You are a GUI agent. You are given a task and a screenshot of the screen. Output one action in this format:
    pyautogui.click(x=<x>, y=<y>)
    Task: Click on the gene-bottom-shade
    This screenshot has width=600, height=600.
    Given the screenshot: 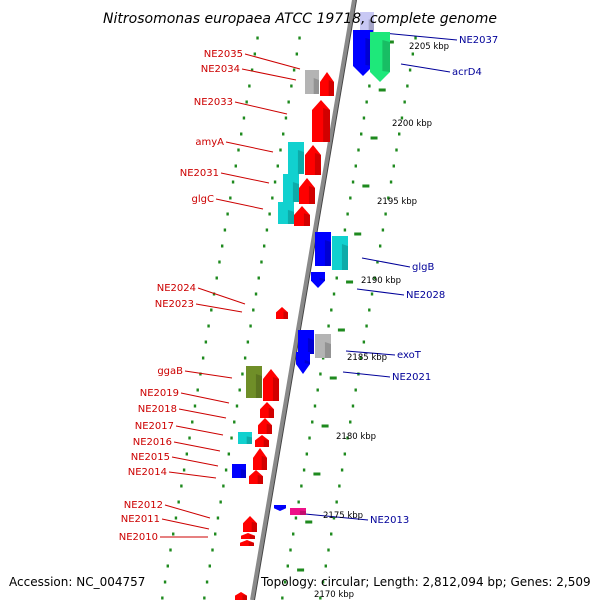 What is the action you would take?
    pyautogui.click(x=244, y=597)
    